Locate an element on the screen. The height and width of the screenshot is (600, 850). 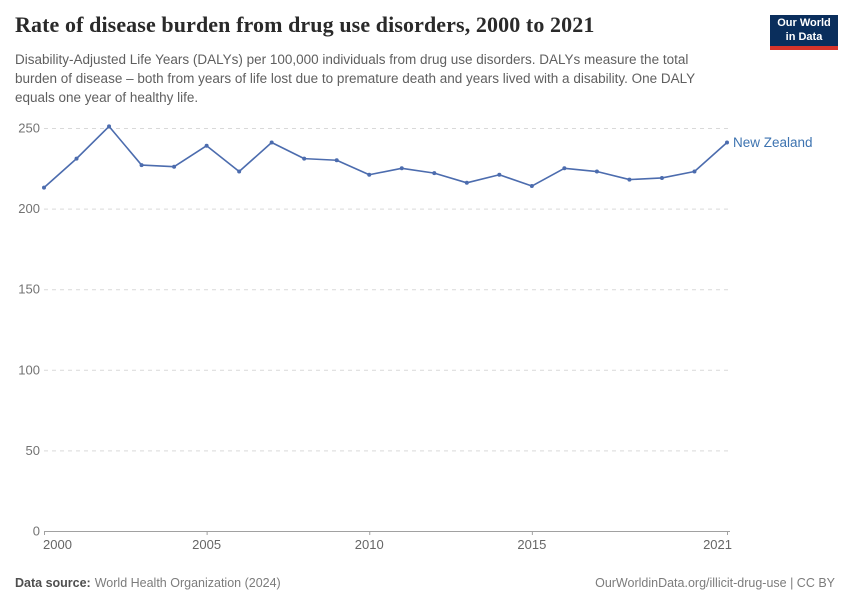
y-tick-label-50: 50 is located at coordinates (33, 450).